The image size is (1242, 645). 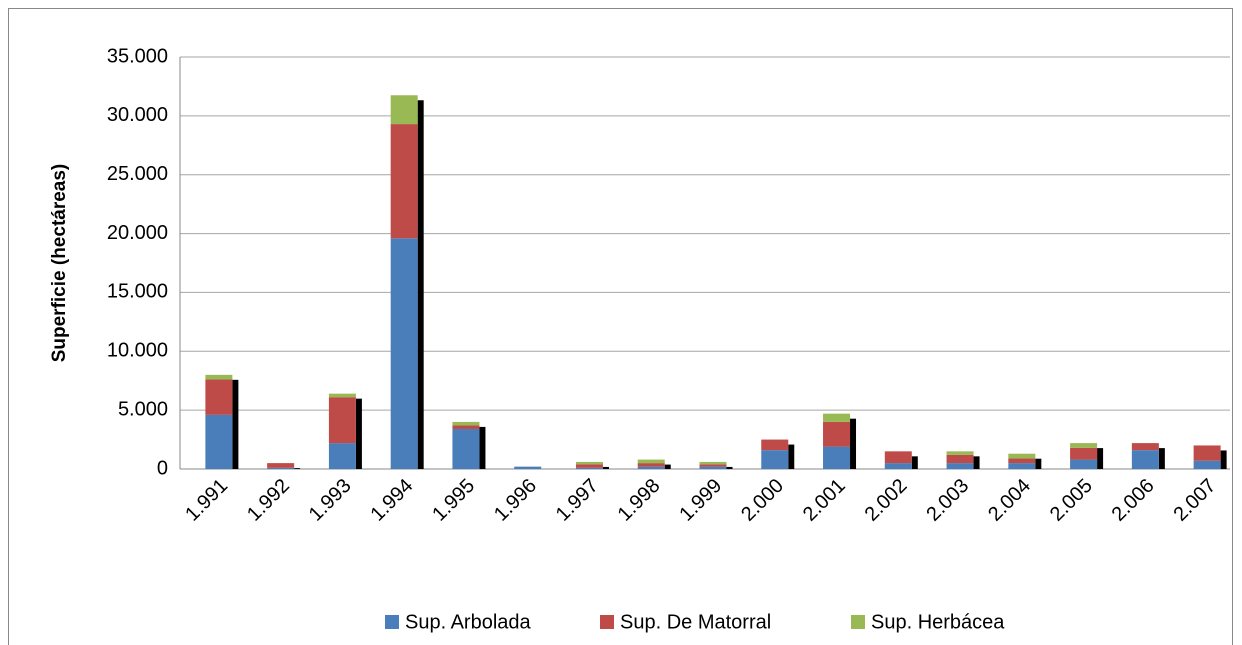 What do you see at coordinates (206, 500) in the screenshot?
I see `x-tick-label: 1.991` at bounding box center [206, 500].